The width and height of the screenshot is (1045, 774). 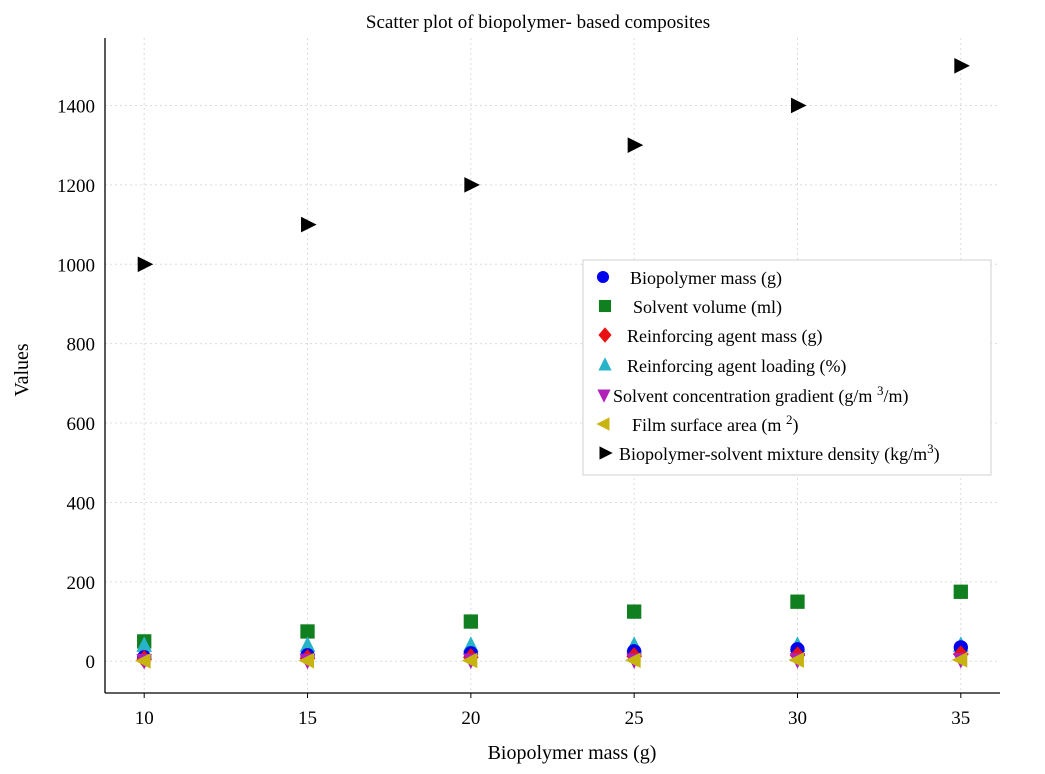 What do you see at coordinates (604, 396) in the screenshot?
I see `legend-marker-s5` at bounding box center [604, 396].